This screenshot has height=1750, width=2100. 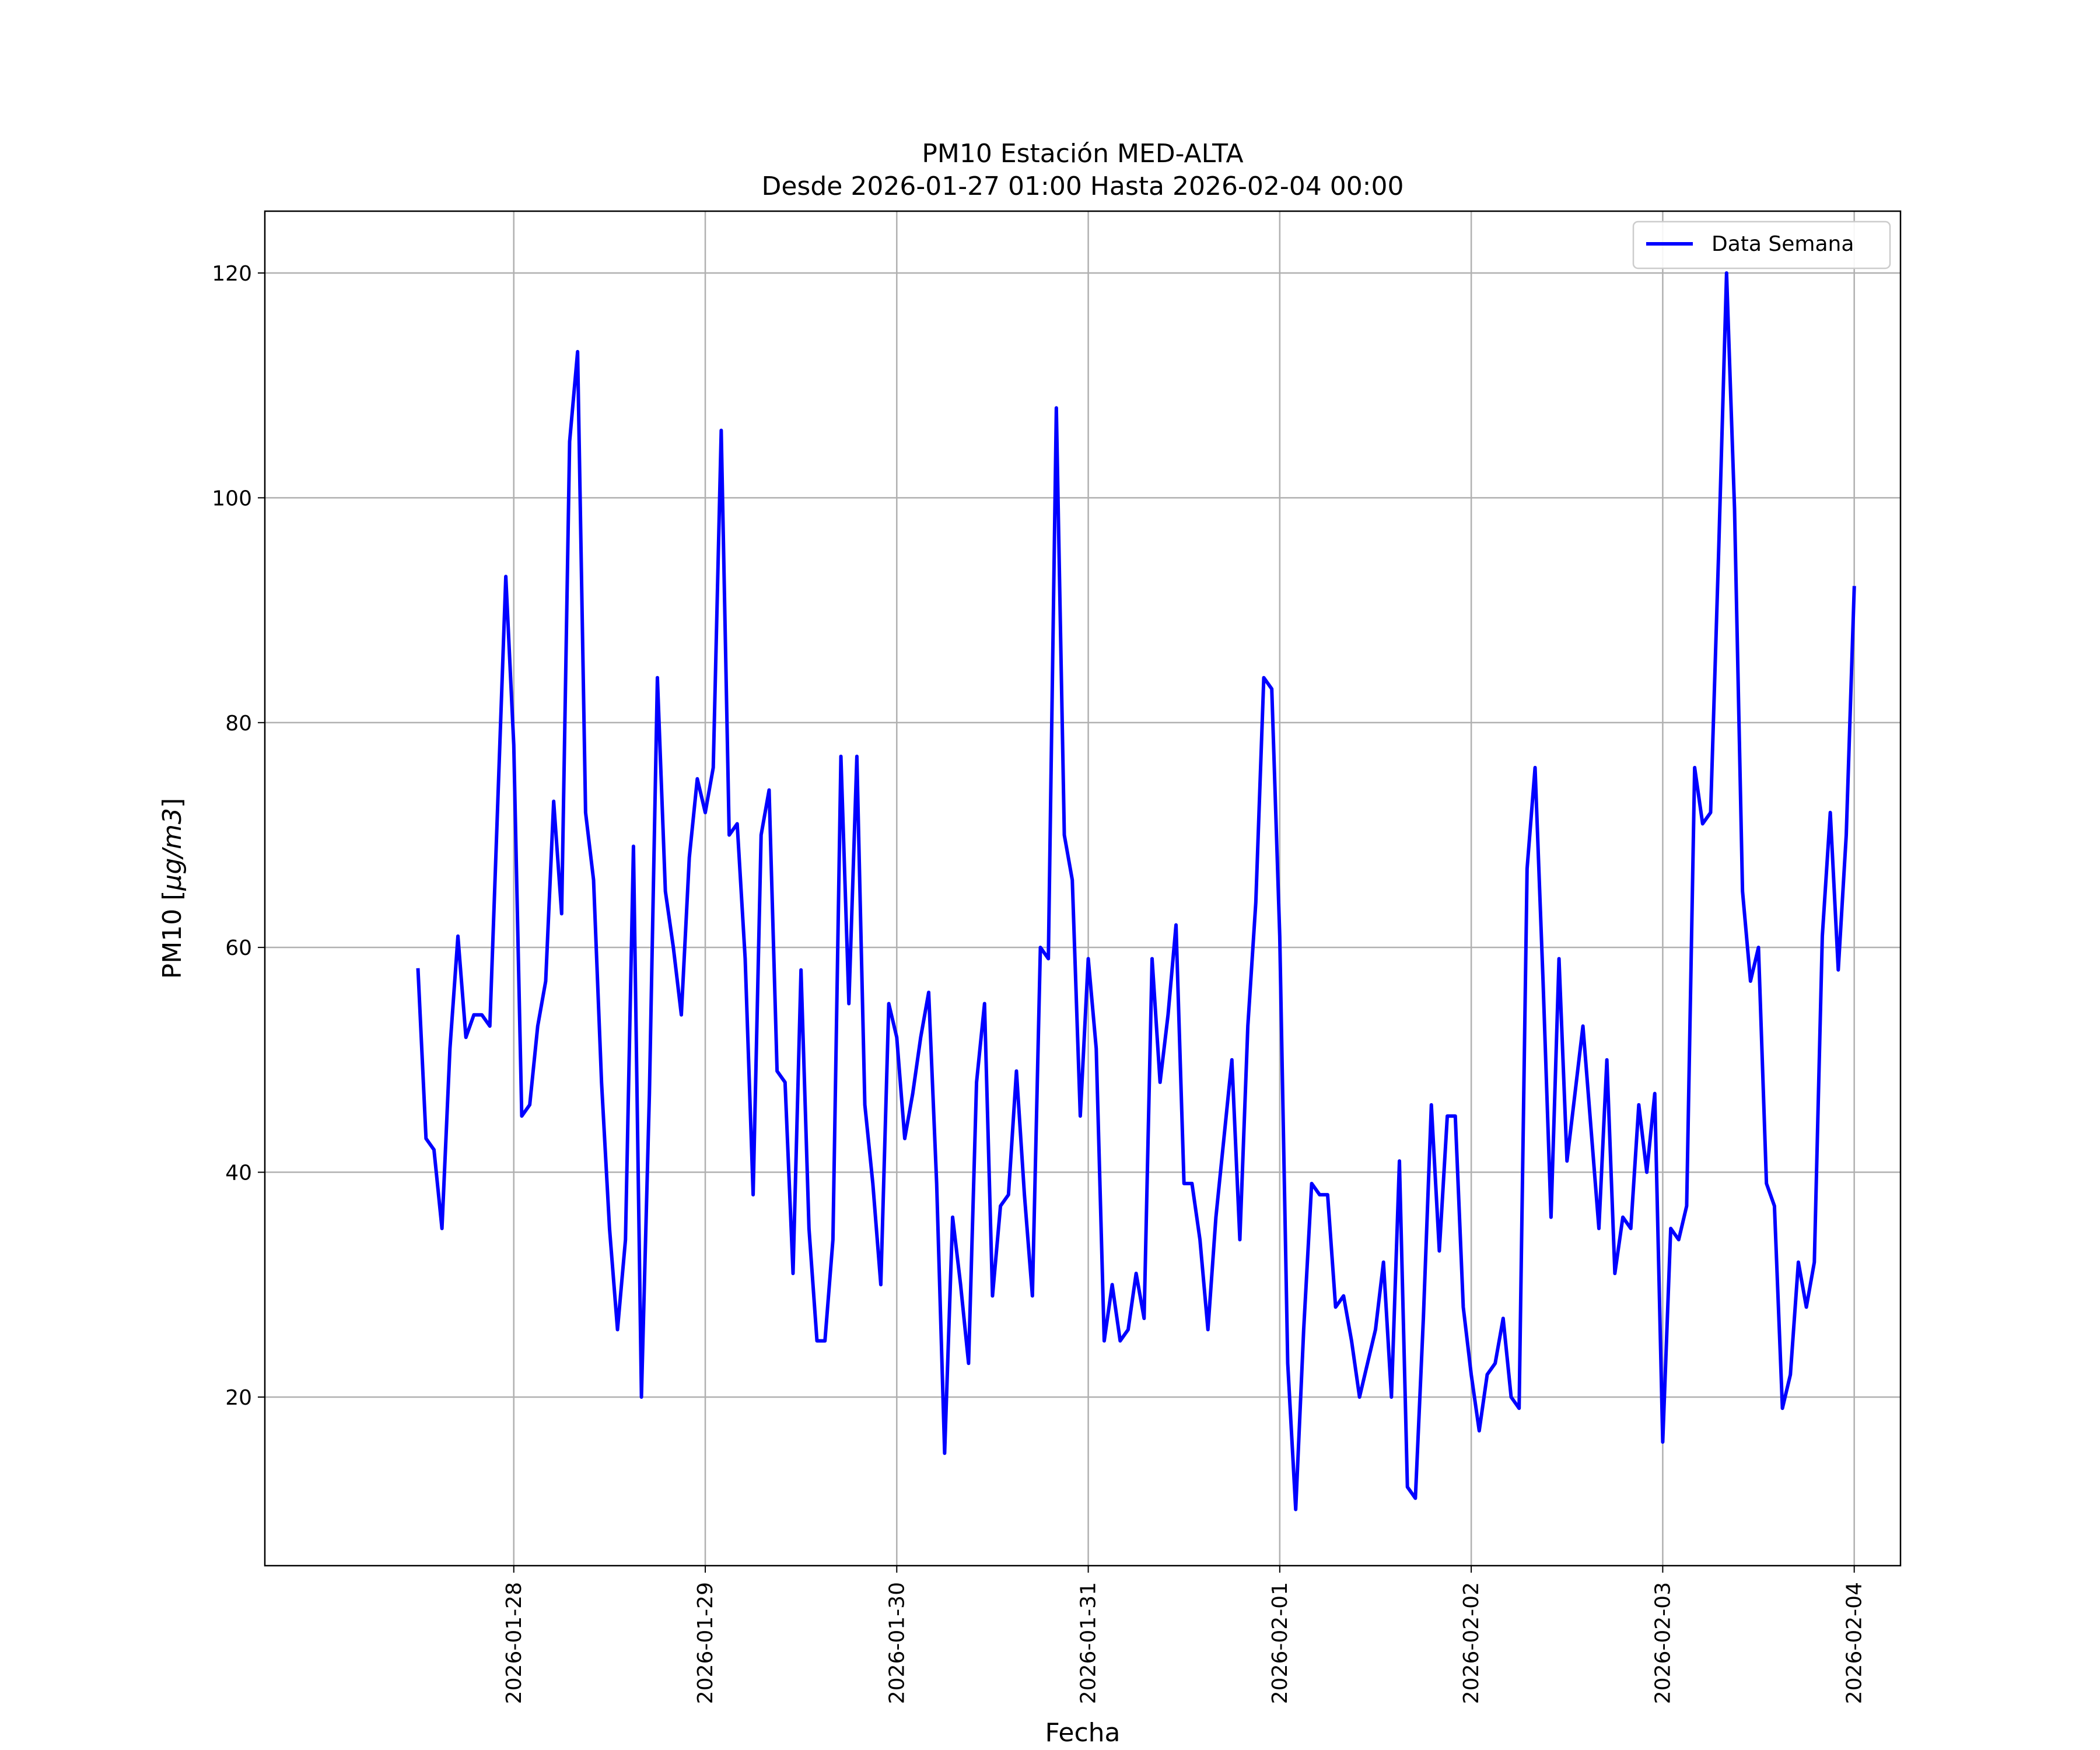 What do you see at coordinates (1663, 1643) in the screenshot?
I see `x-tick-label: 2026-02-03` at bounding box center [1663, 1643].